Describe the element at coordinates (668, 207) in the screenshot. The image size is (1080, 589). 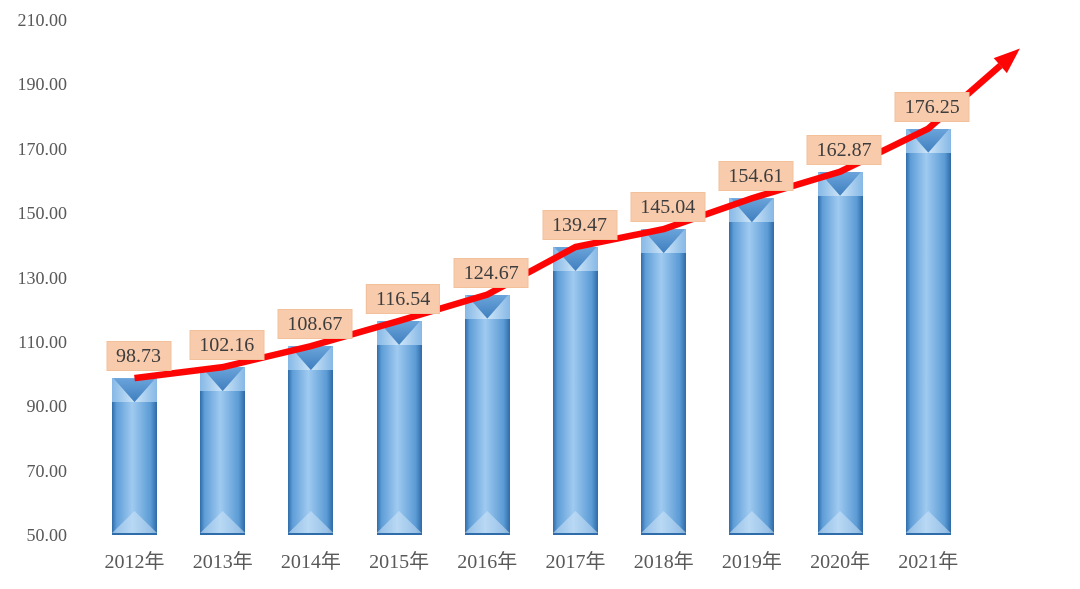
I see `data-label: 145.04` at that location.